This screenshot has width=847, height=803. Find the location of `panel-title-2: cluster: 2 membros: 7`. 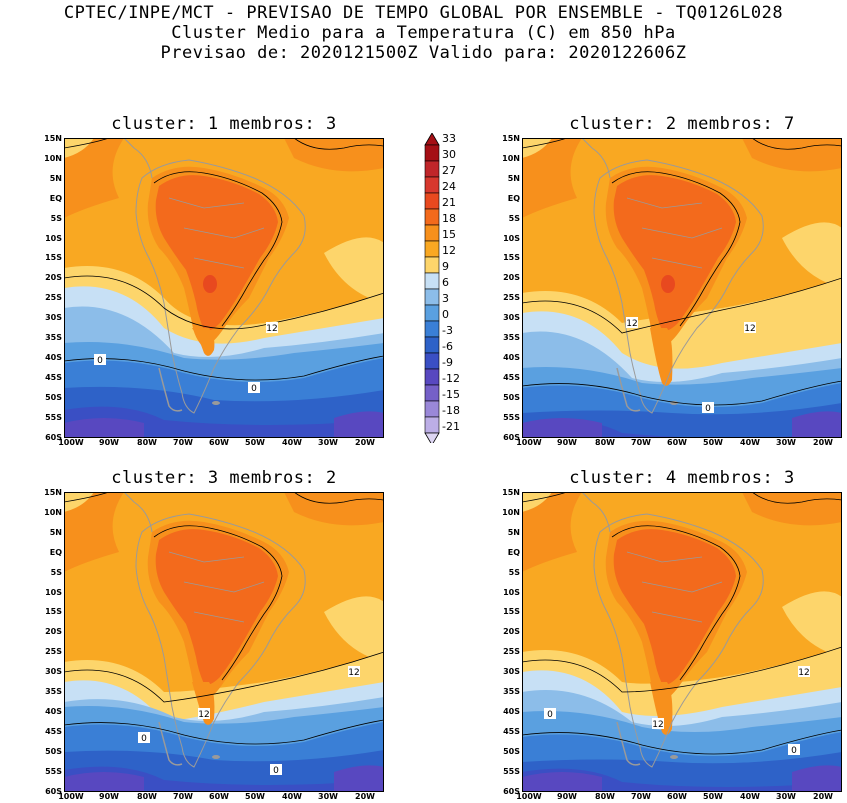

panel-title-2: cluster: 2 membros: 7 is located at coordinates (682, 124).